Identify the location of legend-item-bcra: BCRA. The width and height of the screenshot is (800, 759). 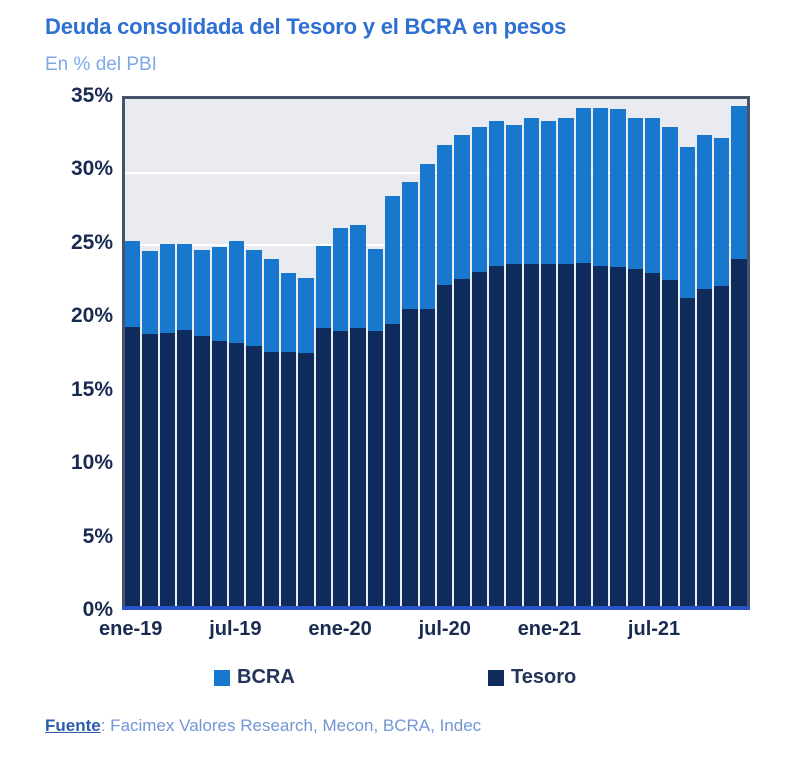
(254, 677).